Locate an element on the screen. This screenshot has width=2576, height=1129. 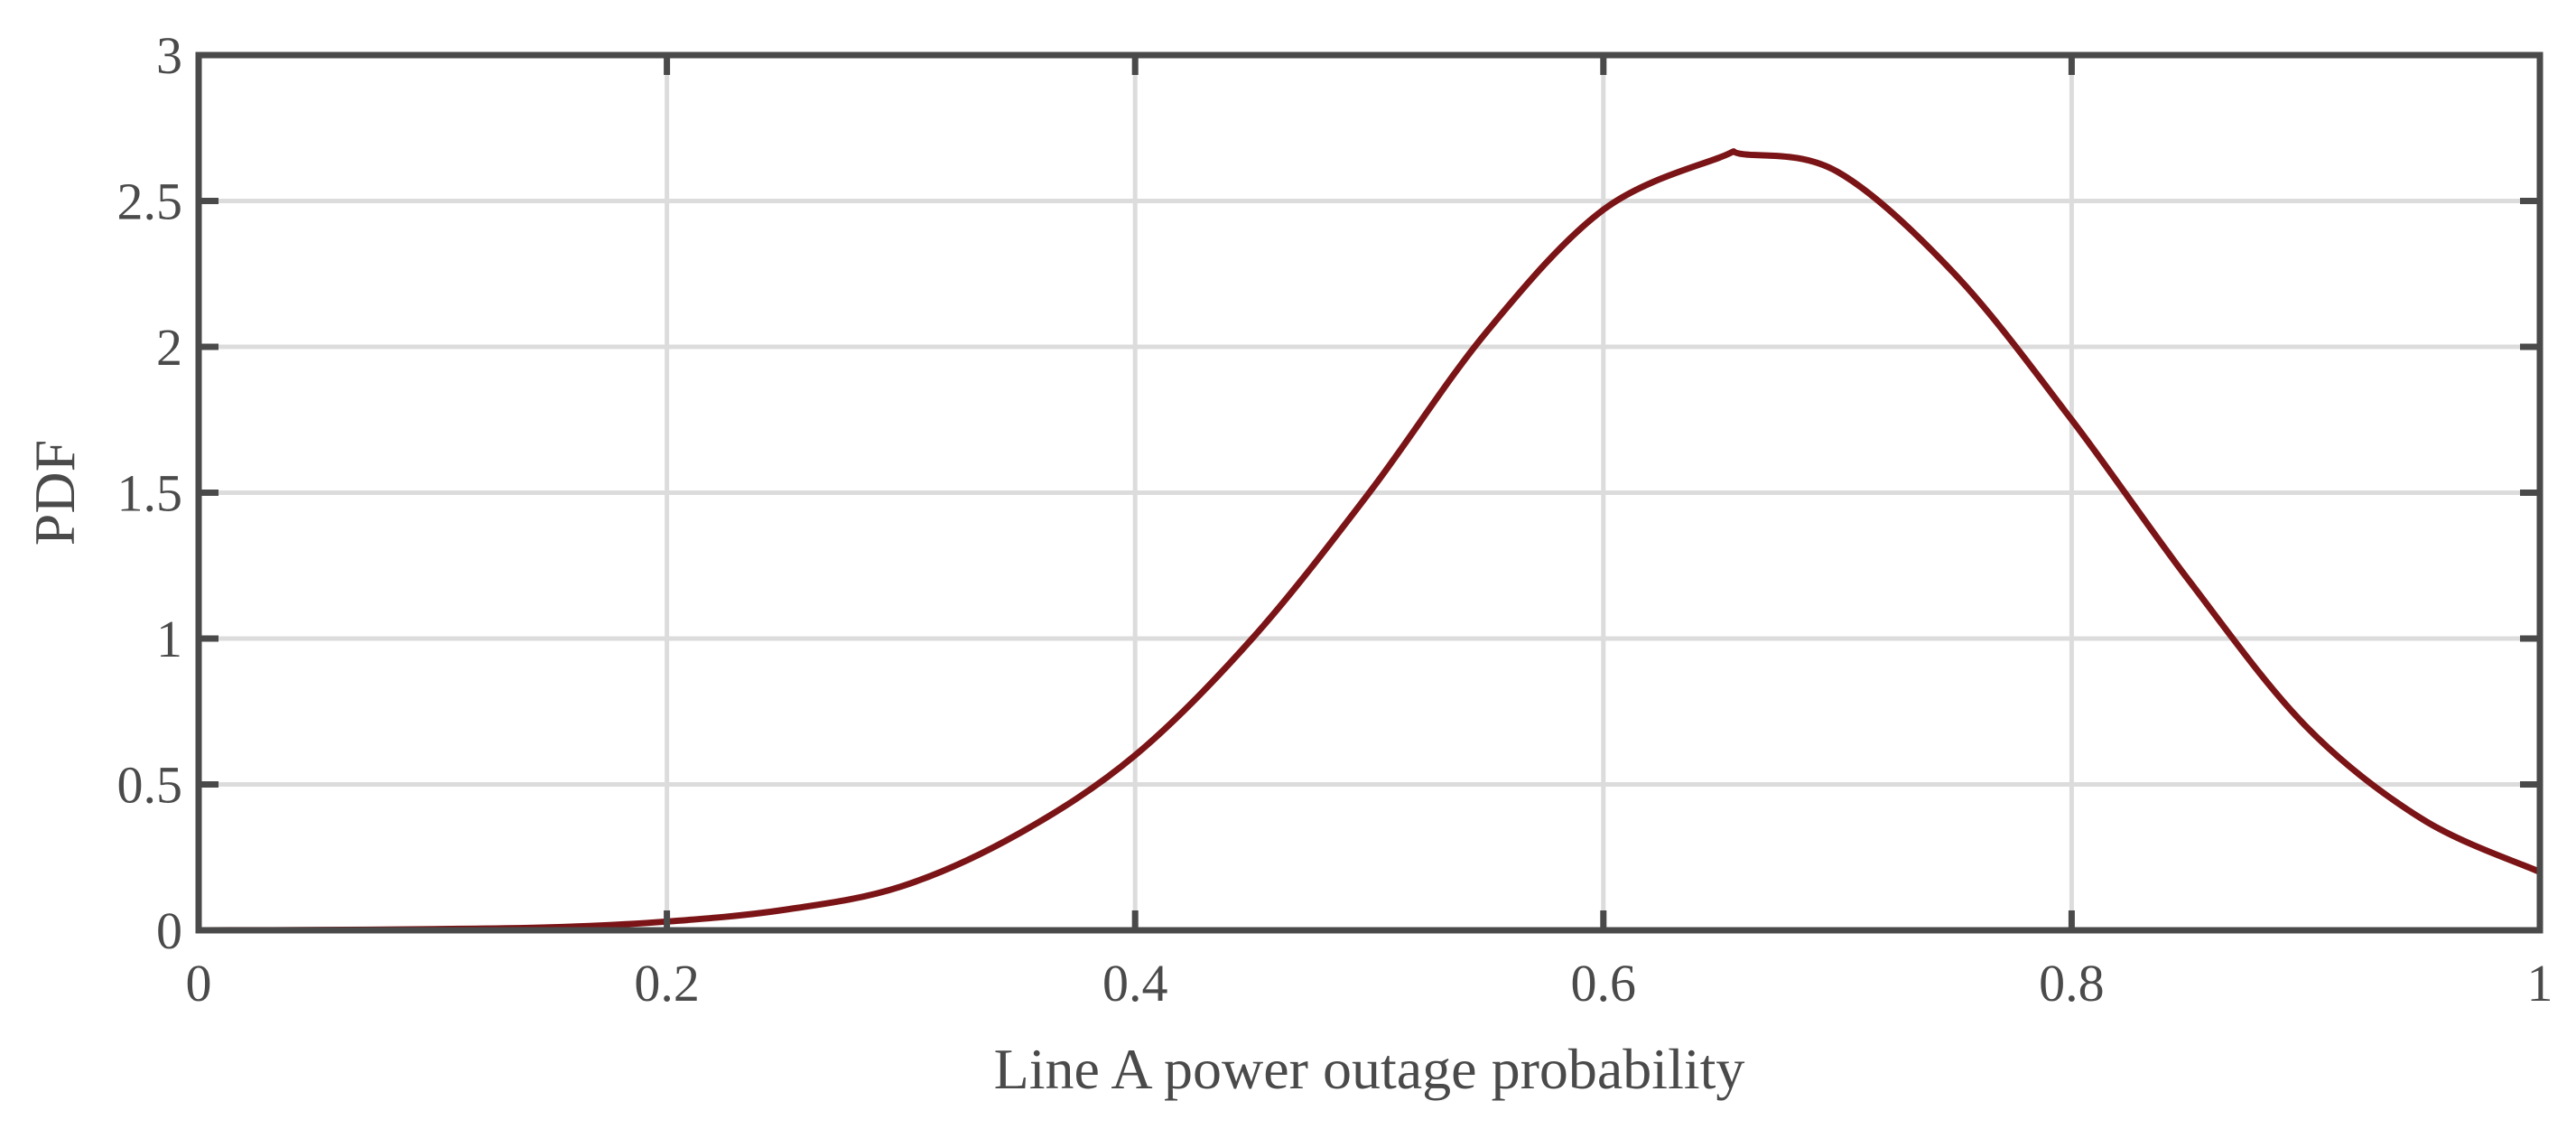
y-tick-label: 1 is located at coordinates (169, 639).